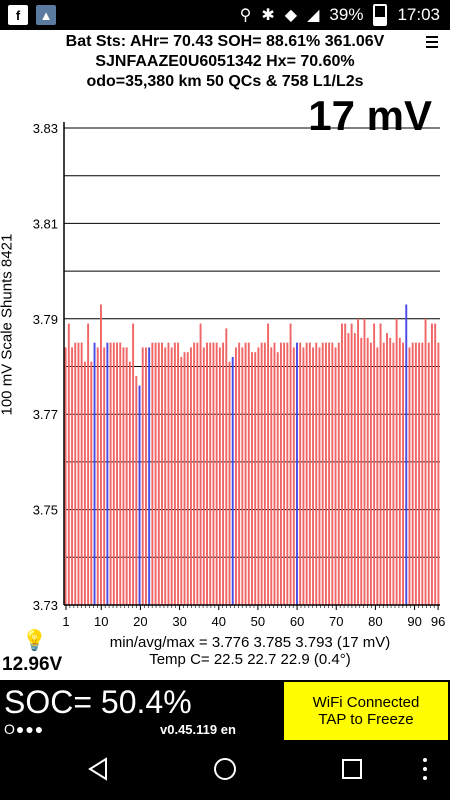  I want to click on photo-icon: ▲, so click(46, 15).